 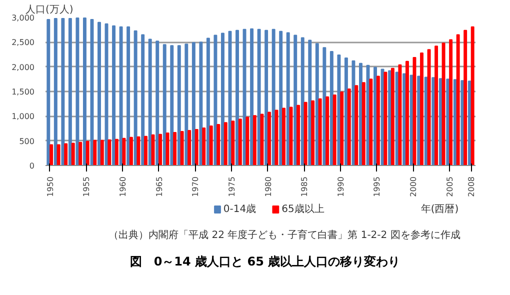 I want to click on legend-label: 65歳以上, so click(x=303, y=209).